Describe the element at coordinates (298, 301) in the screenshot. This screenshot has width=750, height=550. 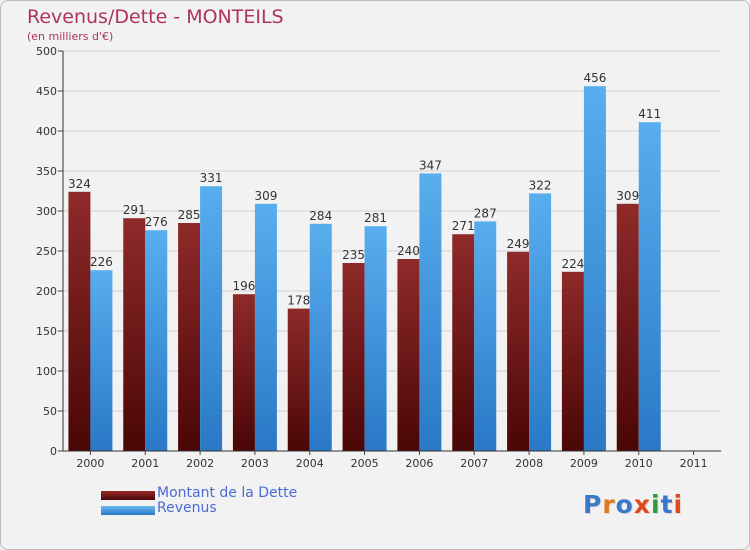
I see `data-label: 178` at that location.